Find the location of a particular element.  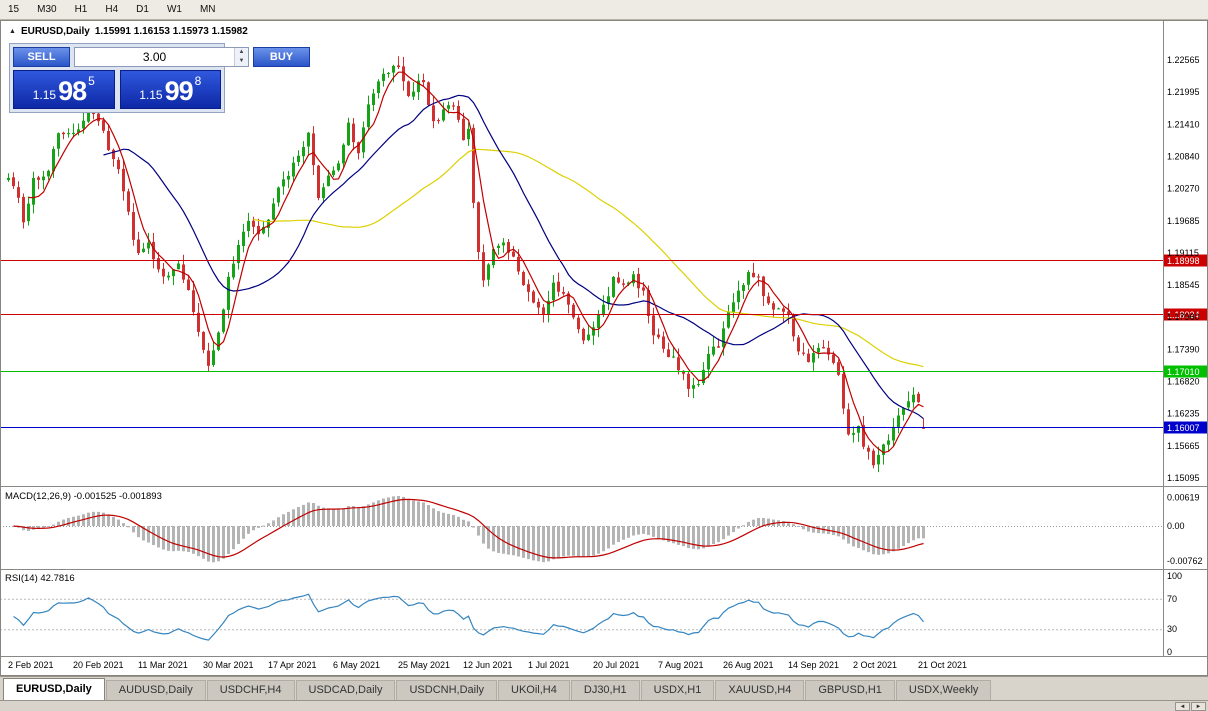

svg-text: 1.20270 is located at coordinates (1183, 189).